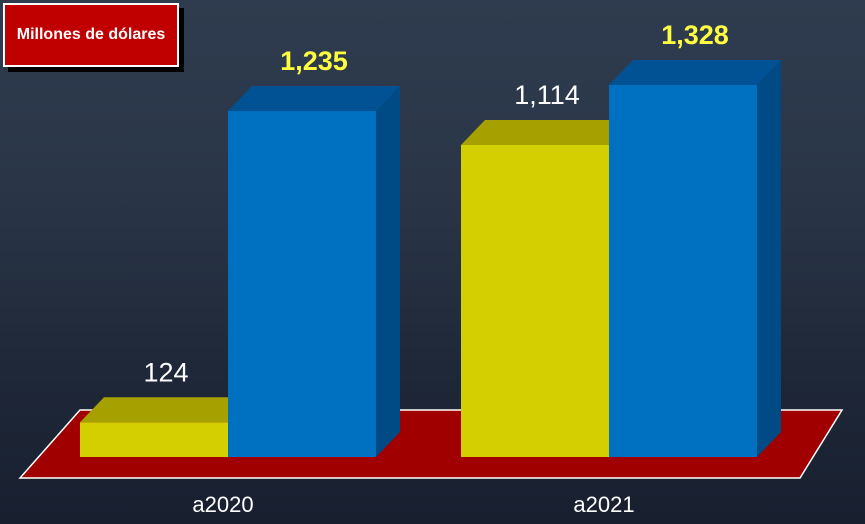  What do you see at coordinates (222, 504) in the screenshot?
I see `x-tick-label-a2020: a2020` at bounding box center [222, 504].